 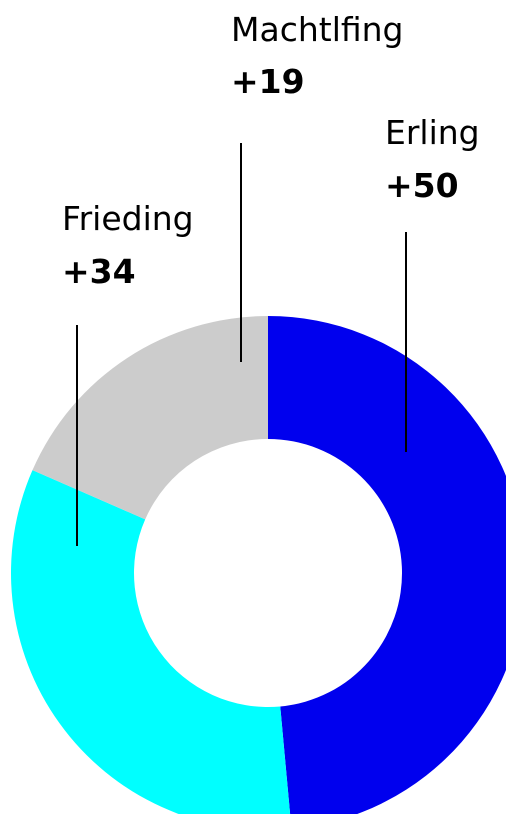 I want to click on label-erling-name: Erling, so click(x=432, y=132).